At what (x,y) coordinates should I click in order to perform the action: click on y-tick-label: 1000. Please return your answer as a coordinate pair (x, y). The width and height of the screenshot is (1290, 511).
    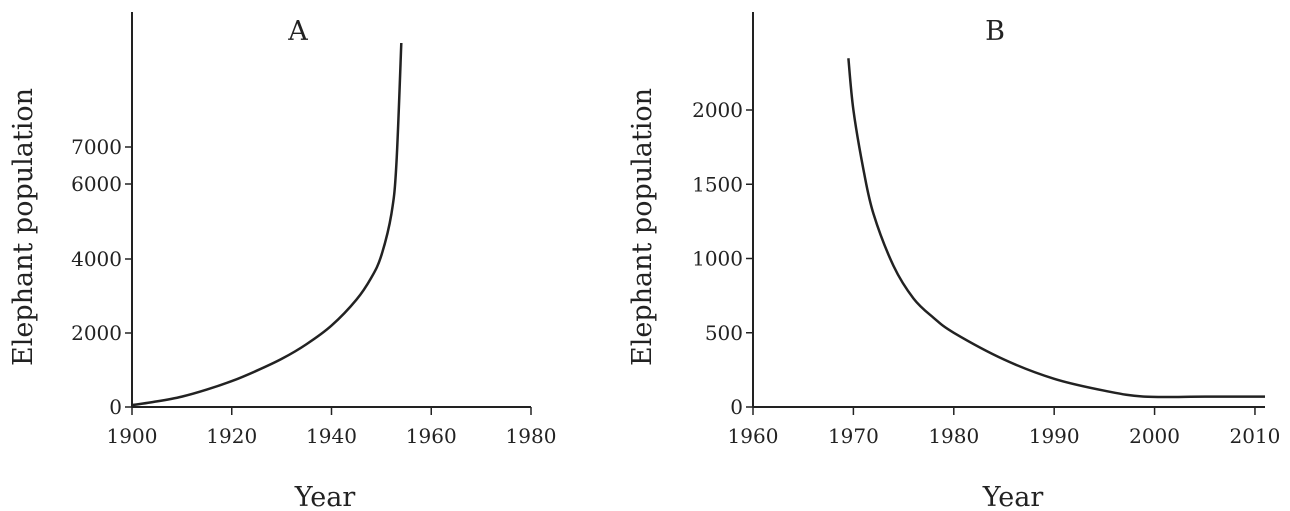
    Looking at the image, I should click on (717, 259).